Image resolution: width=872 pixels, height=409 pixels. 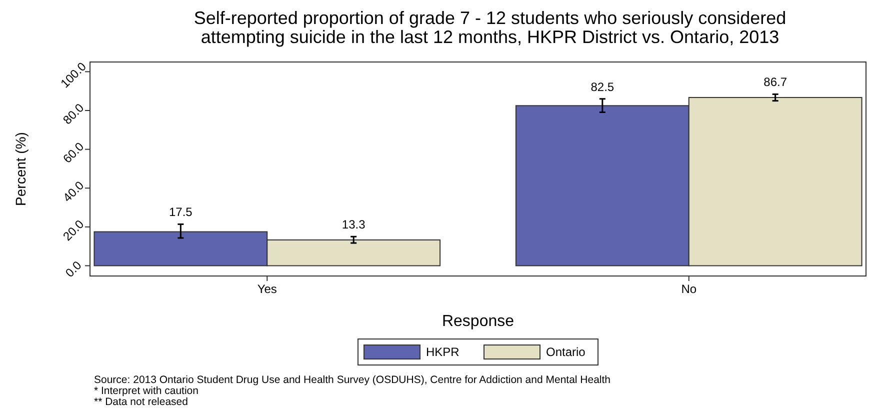 I want to click on text: ** Data not released, so click(x=141, y=402).